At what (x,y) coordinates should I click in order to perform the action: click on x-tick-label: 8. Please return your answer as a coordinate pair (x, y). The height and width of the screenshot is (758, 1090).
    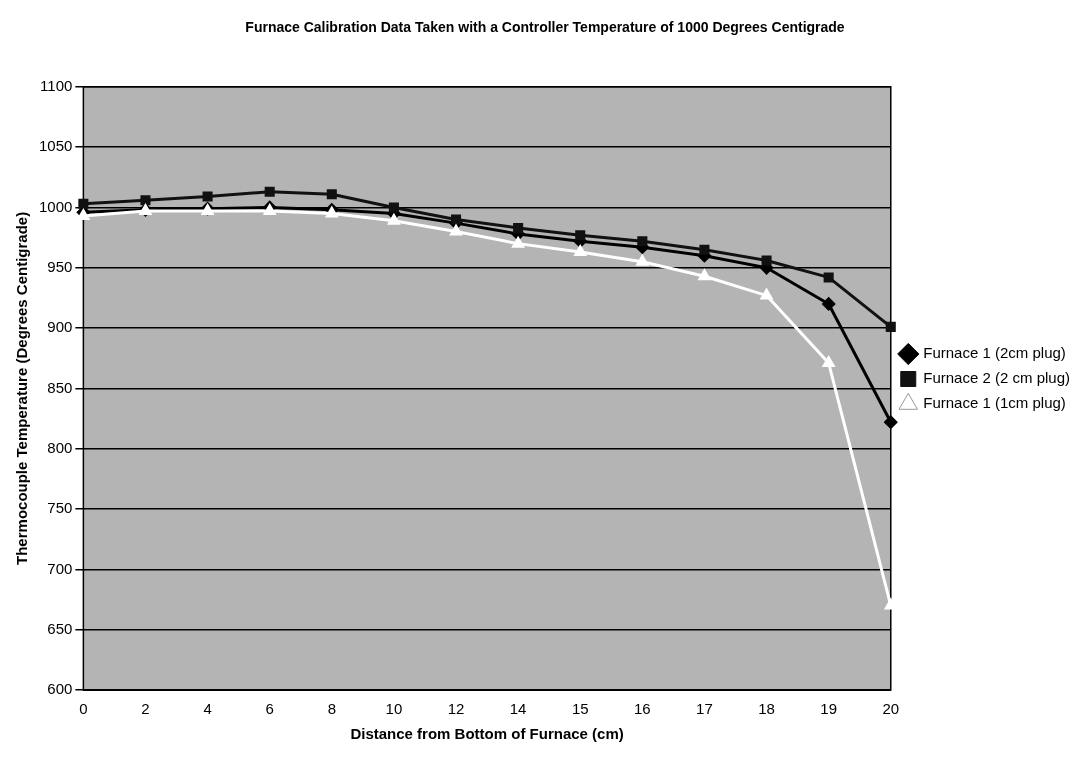
    Looking at the image, I should click on (331, 709).